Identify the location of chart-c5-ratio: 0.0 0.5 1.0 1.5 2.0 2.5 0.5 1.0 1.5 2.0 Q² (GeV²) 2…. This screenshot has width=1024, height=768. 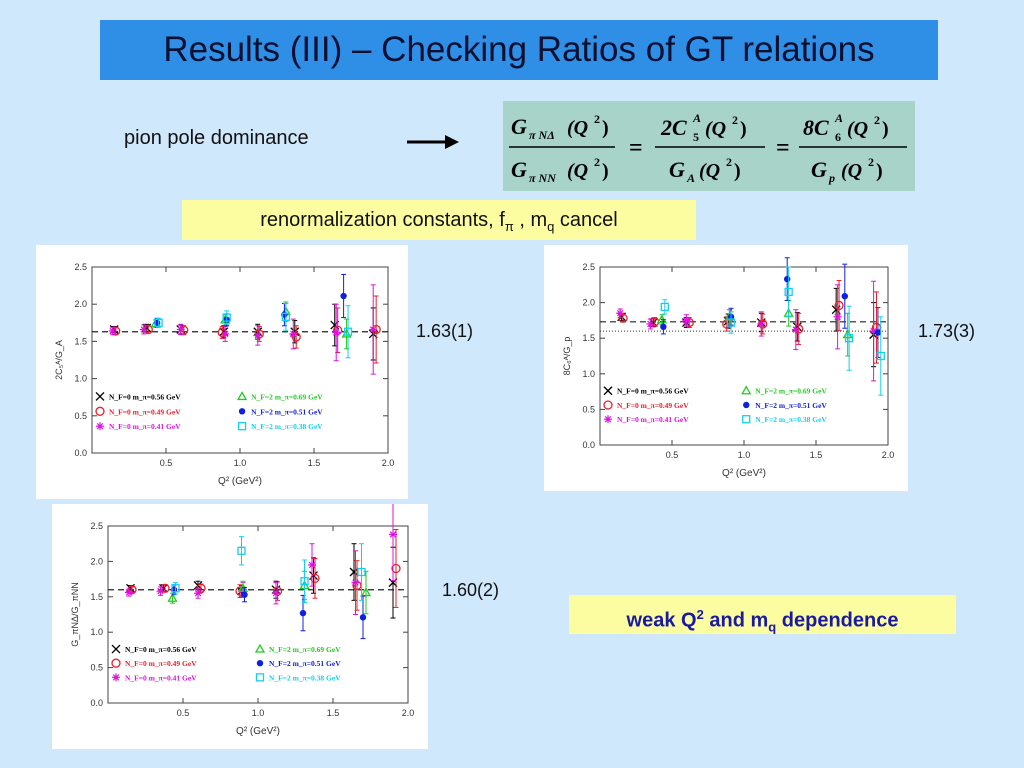
(224, 374).